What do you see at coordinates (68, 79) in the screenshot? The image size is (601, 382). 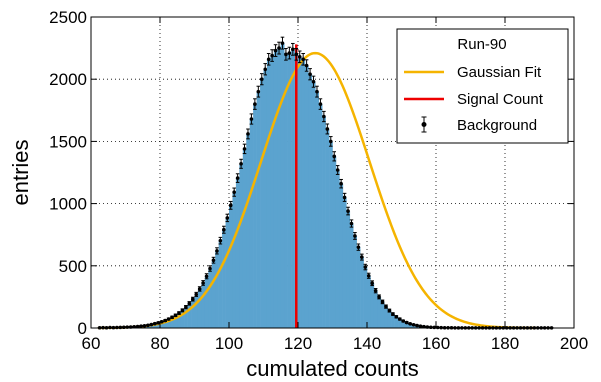 I see `y-tick-label: 2000` at bounding box center [68, 79].